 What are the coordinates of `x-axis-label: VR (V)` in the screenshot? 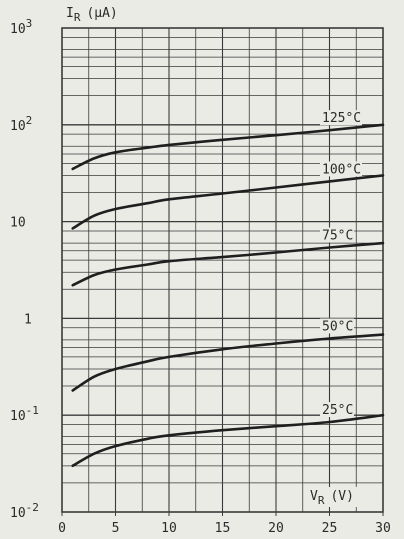 It's located at (332, 498).